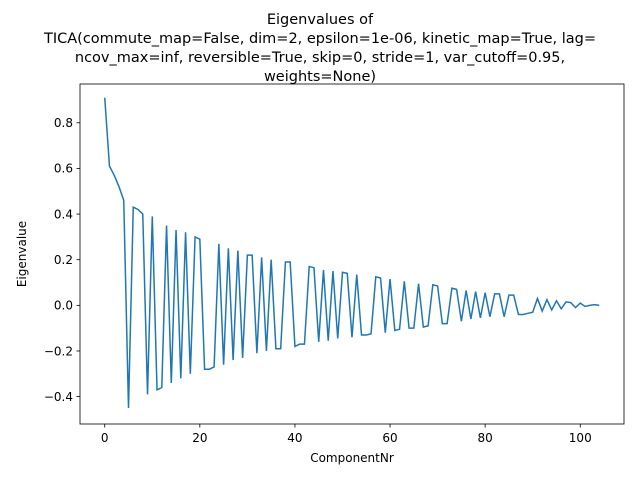 The image size is (640, 480). I want to click on x-tick-label: 20, so click(199, 438).